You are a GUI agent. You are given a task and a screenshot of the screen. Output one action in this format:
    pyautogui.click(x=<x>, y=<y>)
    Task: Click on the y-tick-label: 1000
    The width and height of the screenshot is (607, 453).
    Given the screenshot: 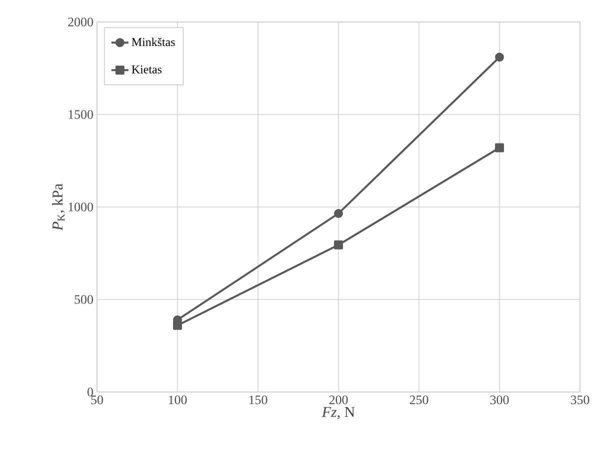 What is the action you would take?
    pyautogui.click(x=80, y=207)
    